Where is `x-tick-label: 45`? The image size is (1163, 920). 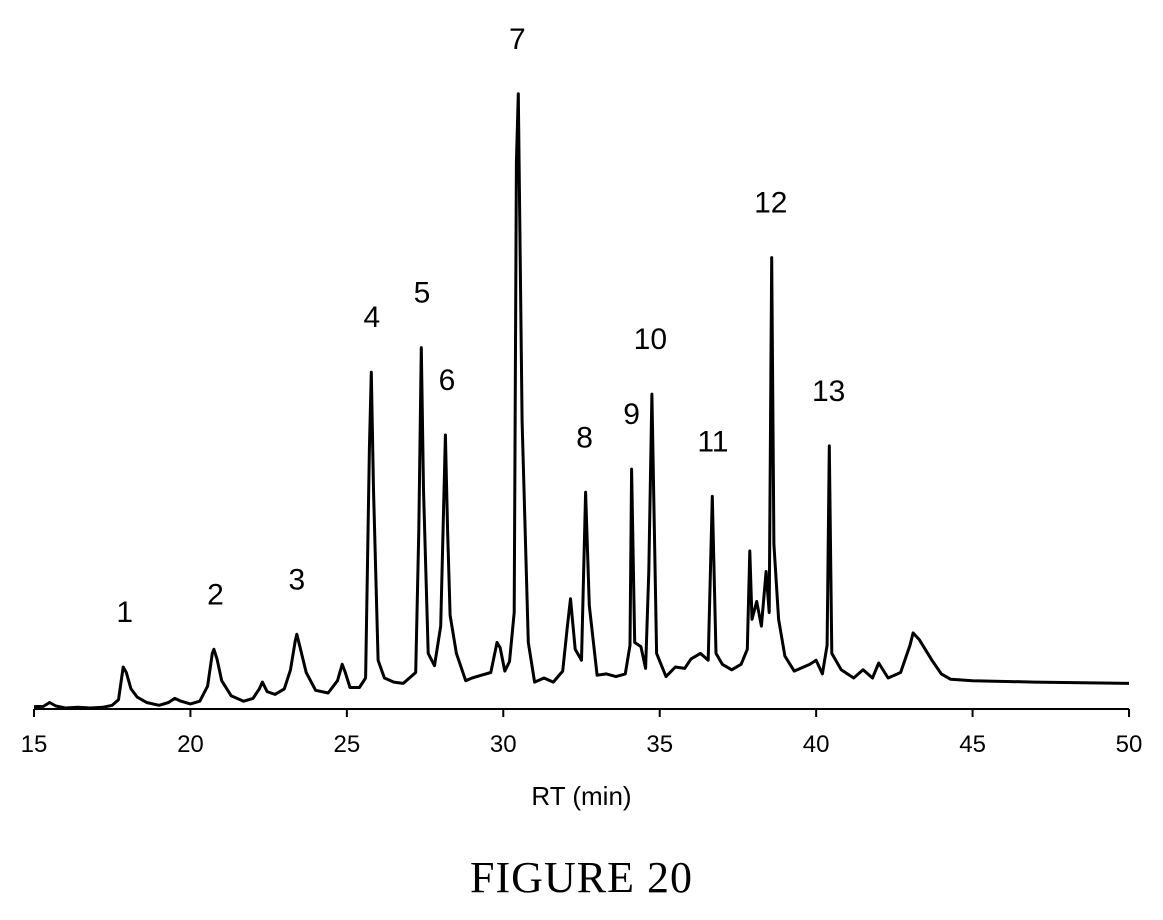 x-tick-label: 45 is located at coordinates (972, 744).